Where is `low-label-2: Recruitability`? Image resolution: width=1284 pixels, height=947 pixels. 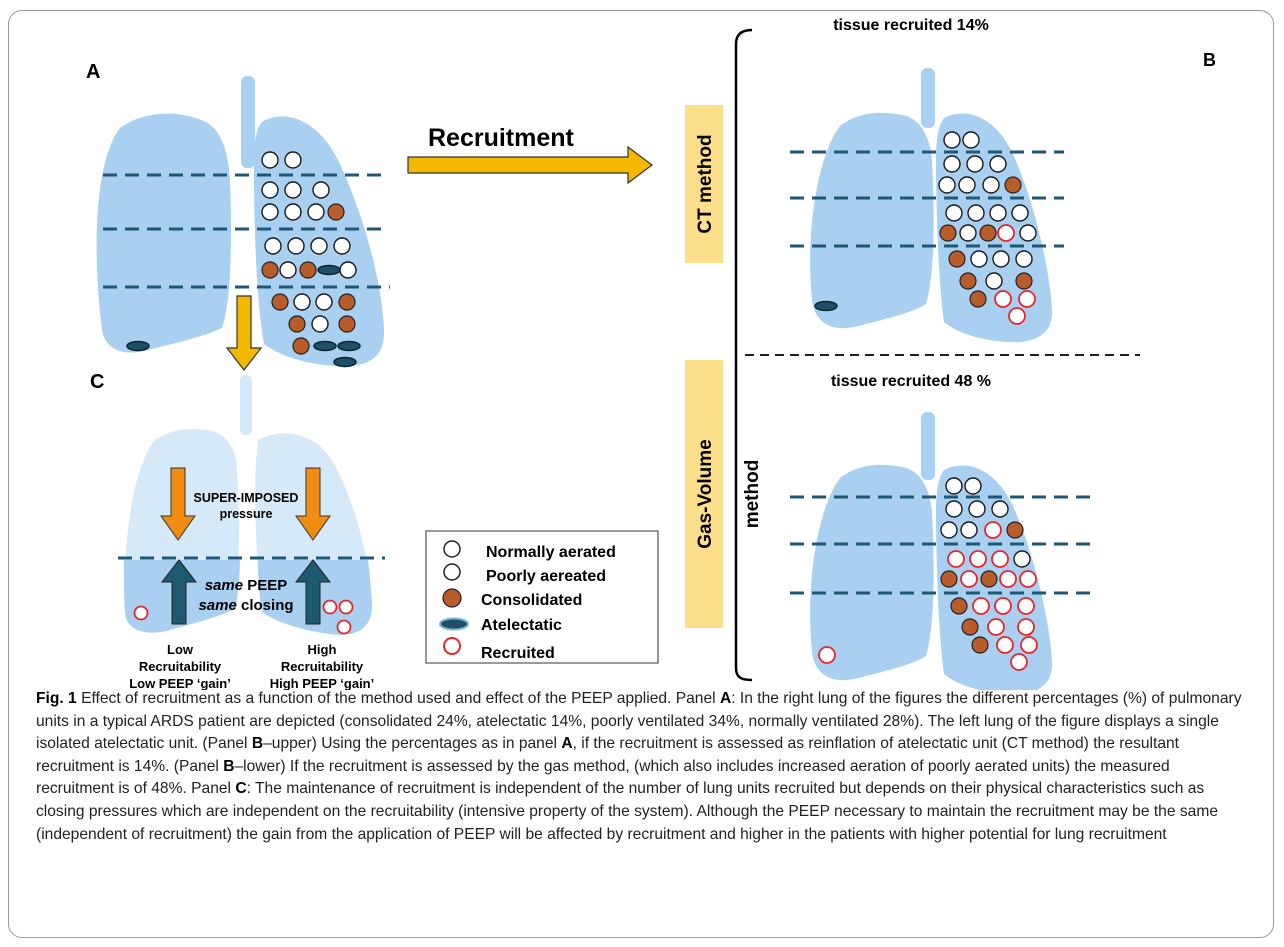
low-label-2: Recruitability is located at coordinates (180, 666).